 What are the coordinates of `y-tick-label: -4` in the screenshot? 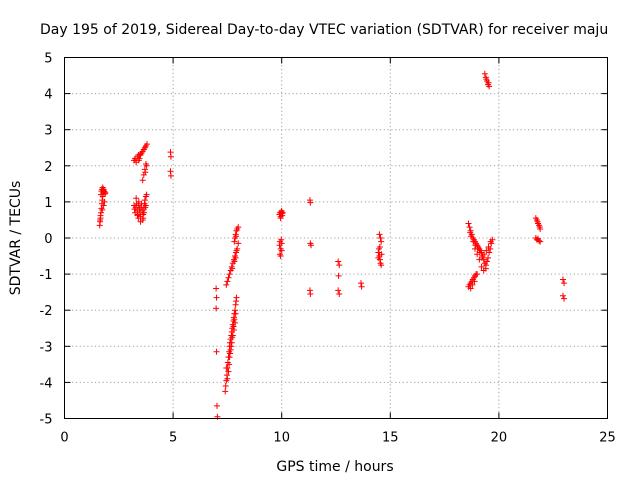 It's located at (46, 383).